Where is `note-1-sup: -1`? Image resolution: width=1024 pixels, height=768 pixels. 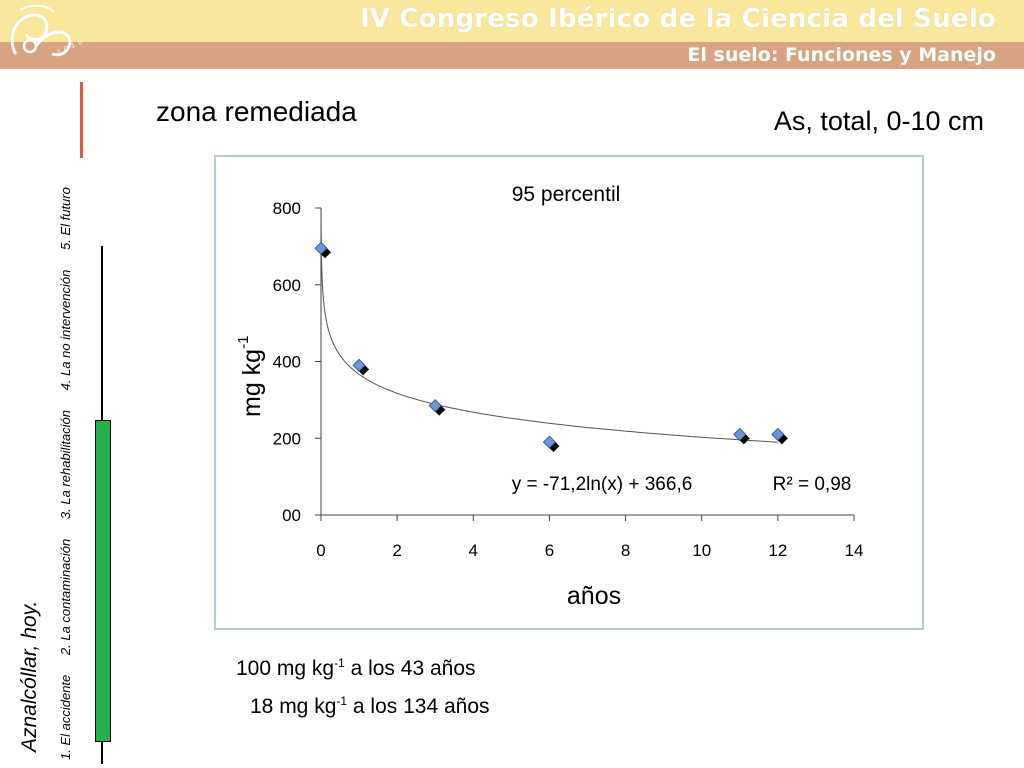 note-1-sup: -1 is located at coordinates (339, 663).